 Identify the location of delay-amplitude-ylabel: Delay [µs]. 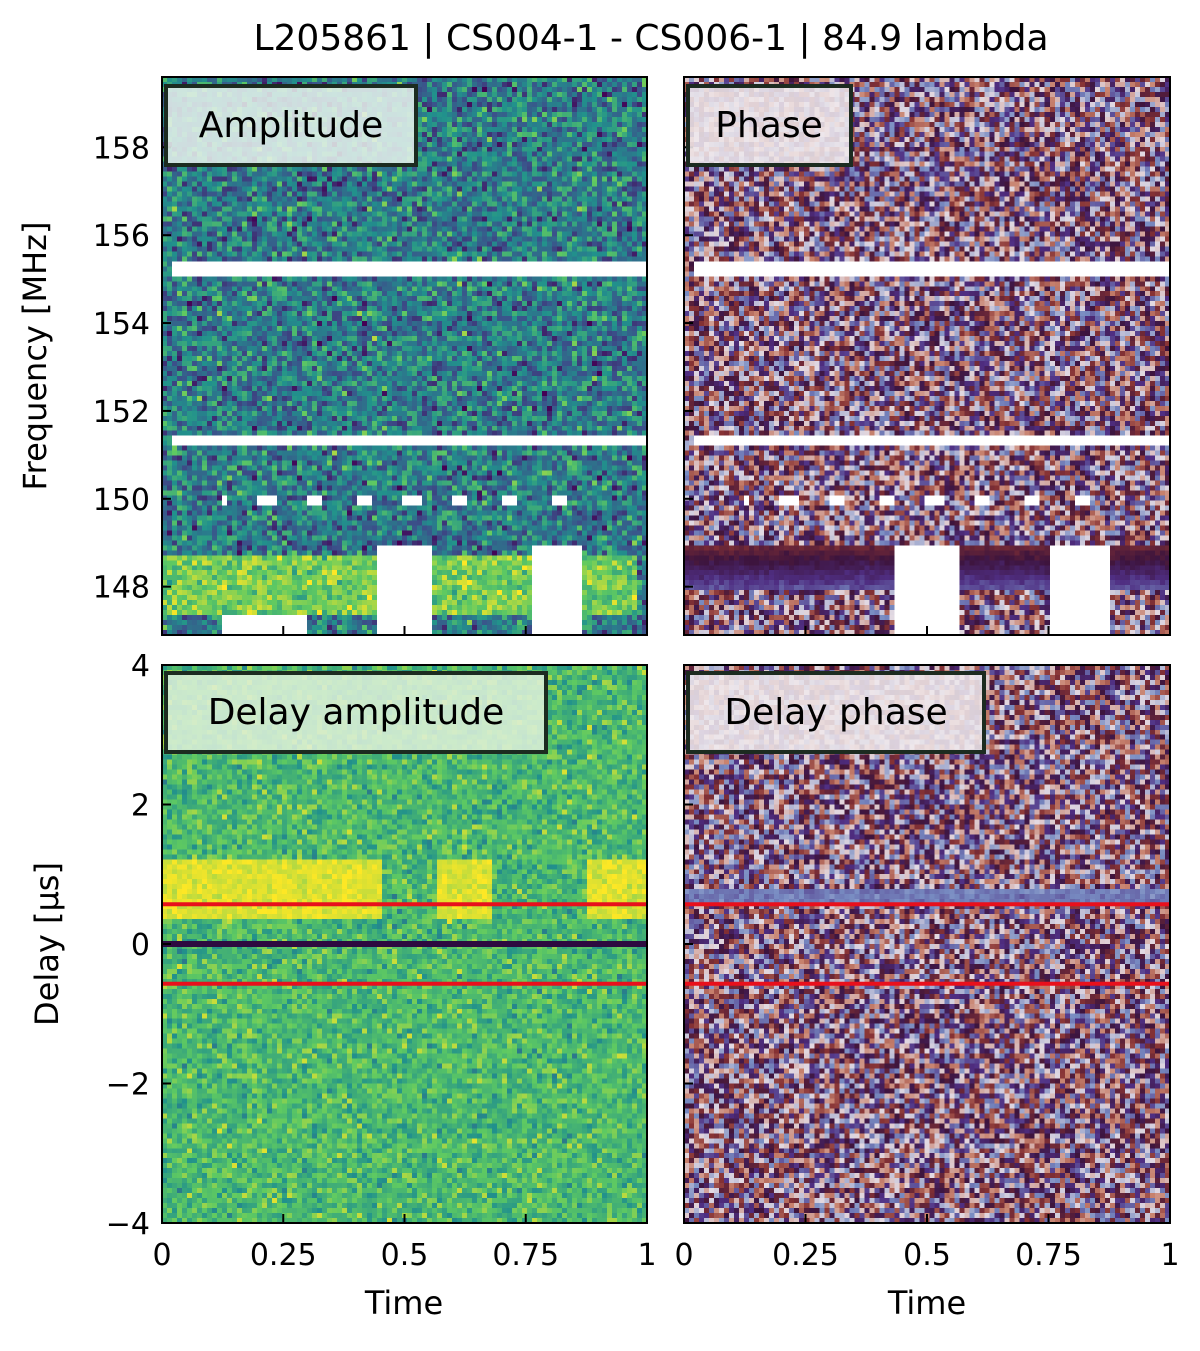
(47, 944).